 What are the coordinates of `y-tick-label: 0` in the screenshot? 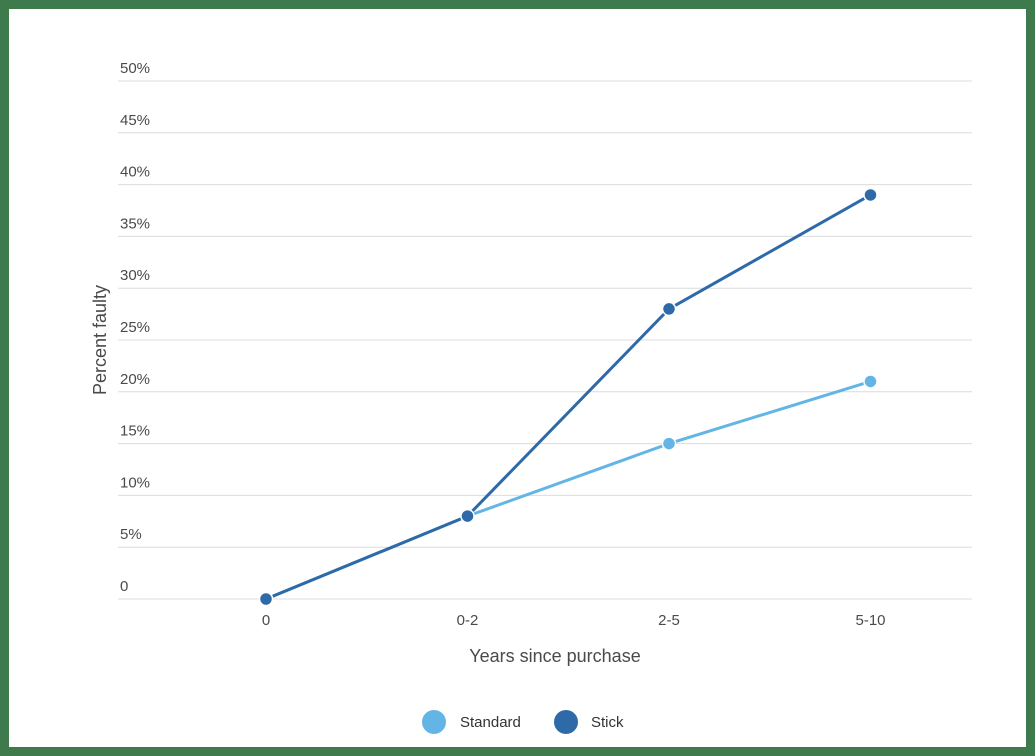 It's located at (124, 586).